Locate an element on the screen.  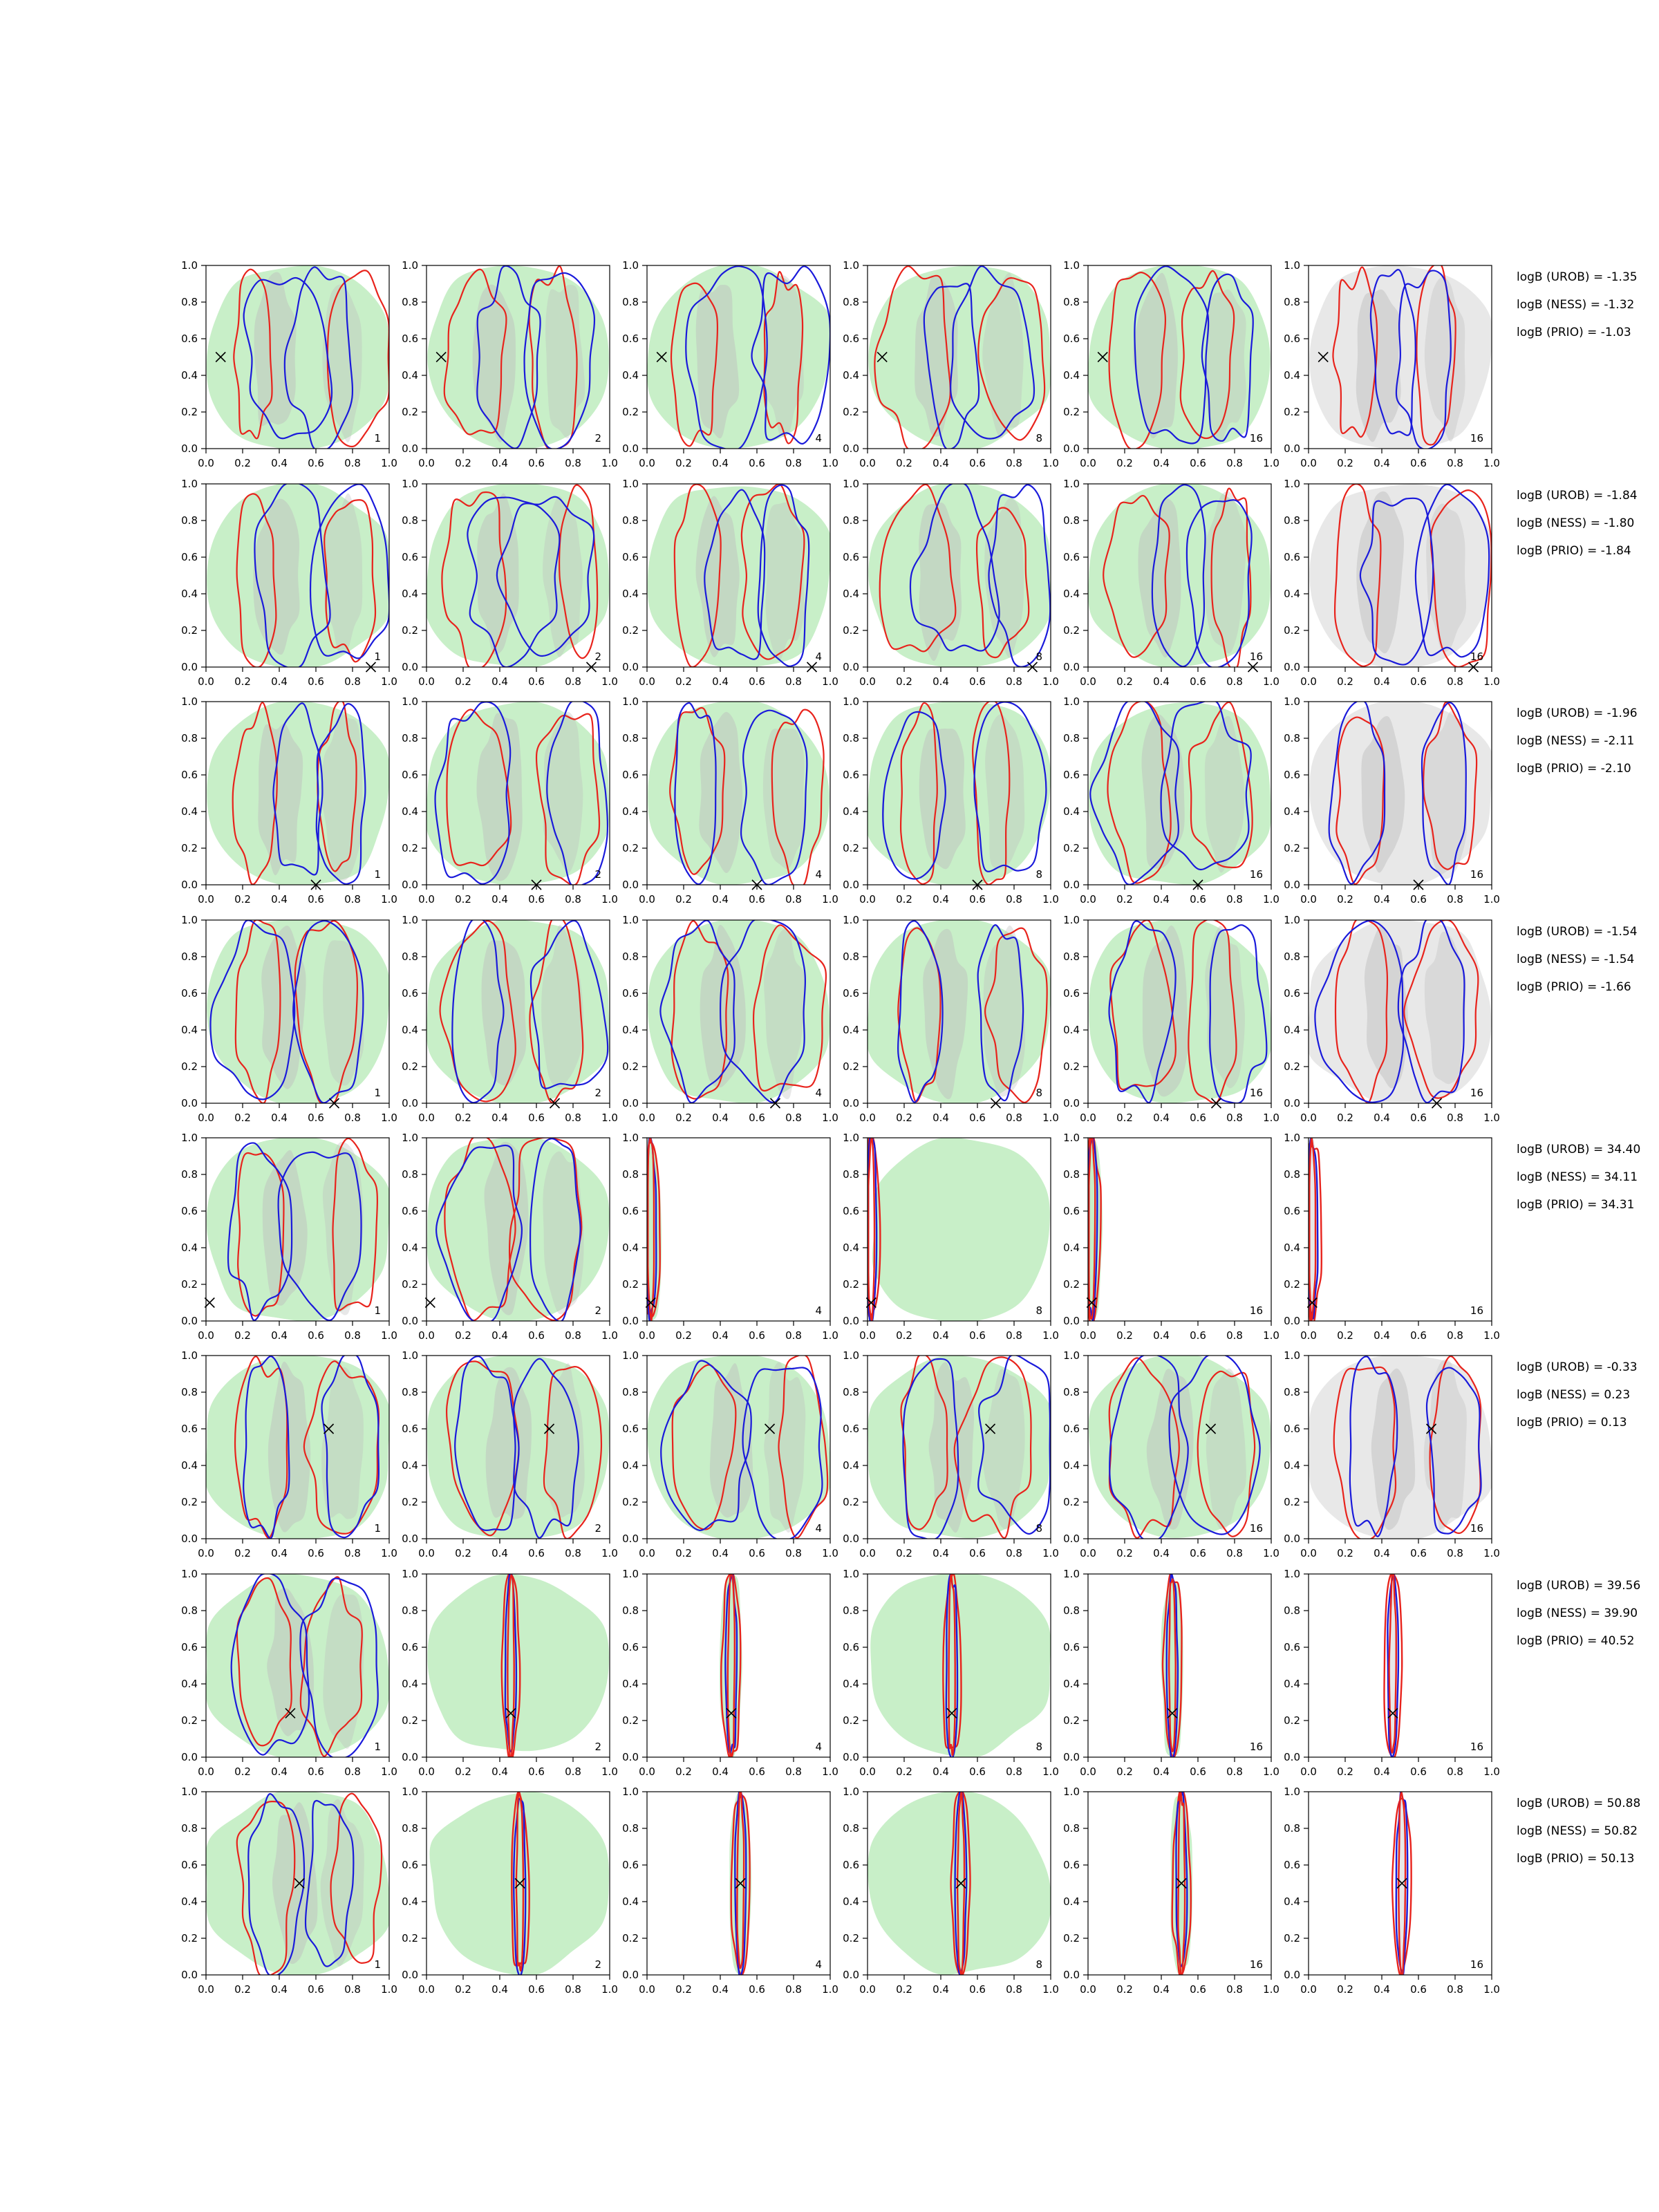
panel-r3-c3: 0.00.00.20.20.40.40.60.60.80.81.01.04 is located at coordinates (730, 800).